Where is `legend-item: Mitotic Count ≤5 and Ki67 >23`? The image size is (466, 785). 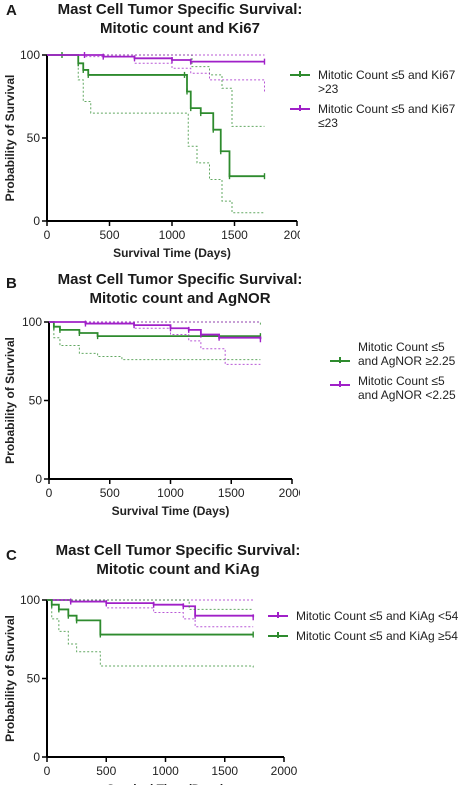 legend-item: Mitotic Count ≤5 and Ki67 >23 is located at coordinates (375, 82).